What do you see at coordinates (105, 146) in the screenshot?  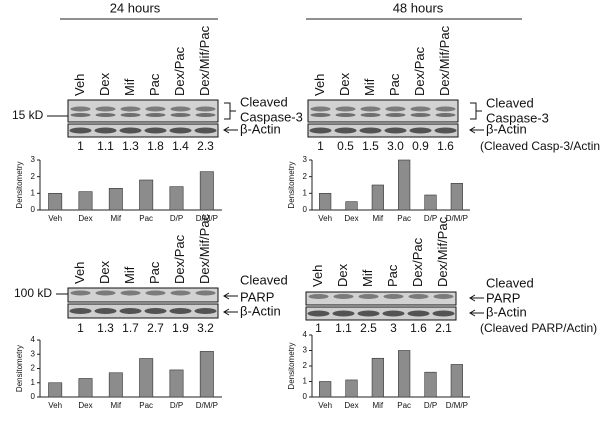 I see `ratio-label: 1.1` at bounding box center [105, 146].